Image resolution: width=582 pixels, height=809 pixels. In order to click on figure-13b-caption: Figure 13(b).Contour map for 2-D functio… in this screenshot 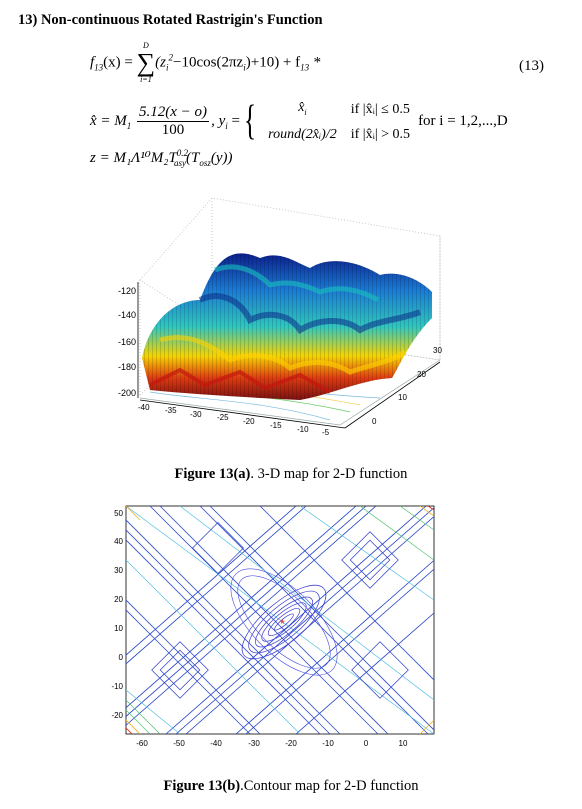, I will do `click(291, 786)`.